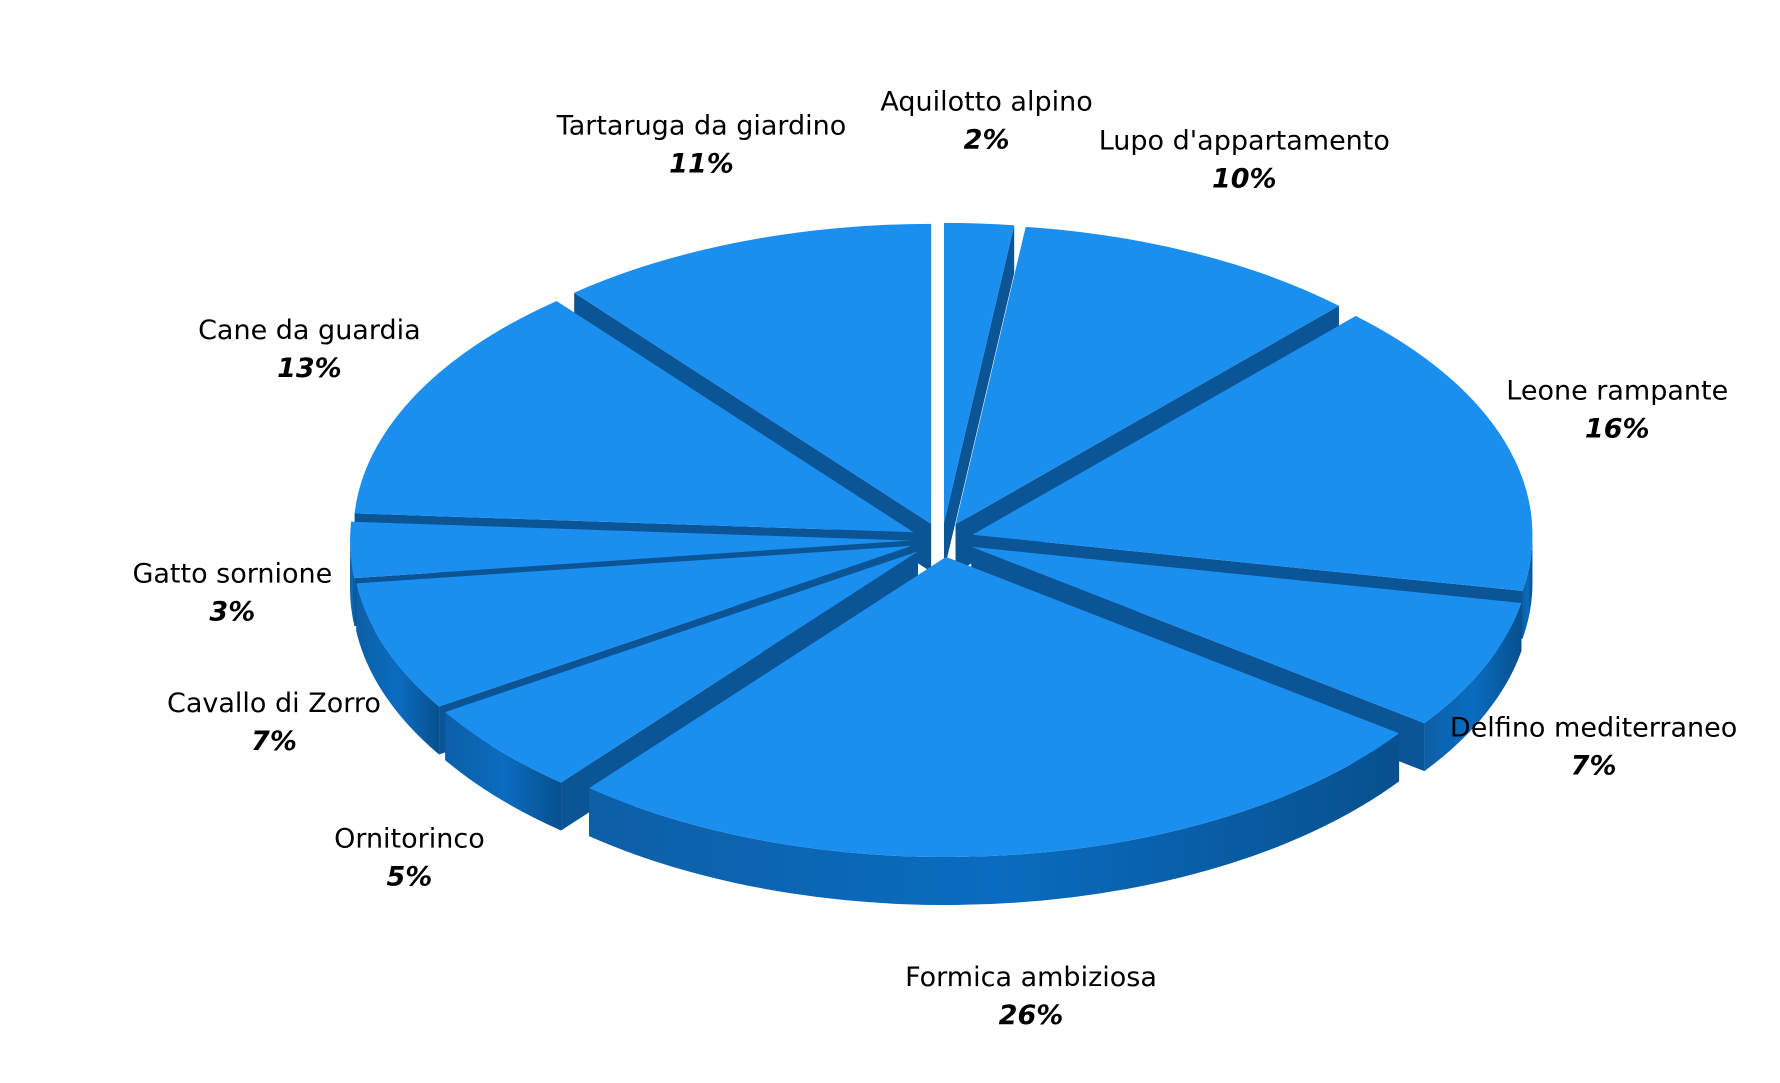  What do you see at coordinates (1593, 727) in the screenshot?
I see `category-label: Delfino mediterraneo` at bounding box center [1593, 727].